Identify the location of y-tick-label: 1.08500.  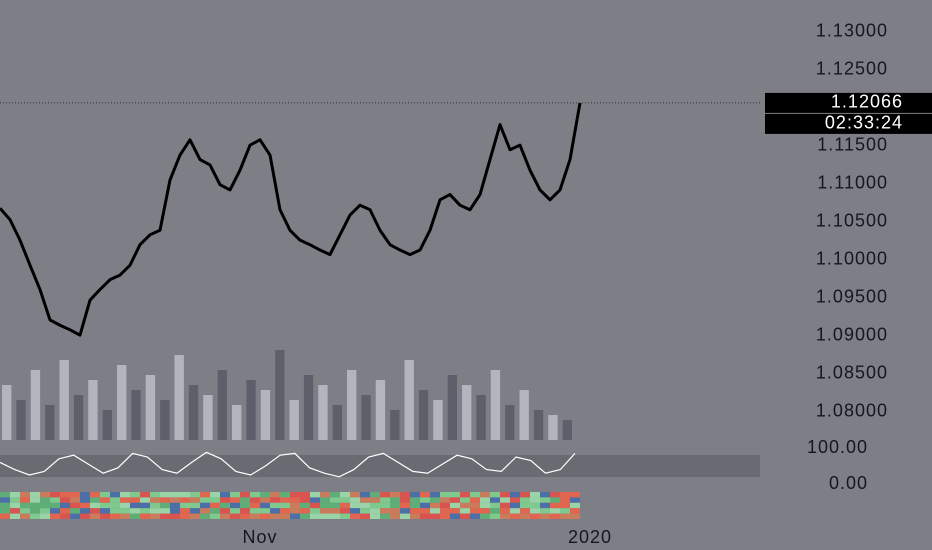
(852, 373).